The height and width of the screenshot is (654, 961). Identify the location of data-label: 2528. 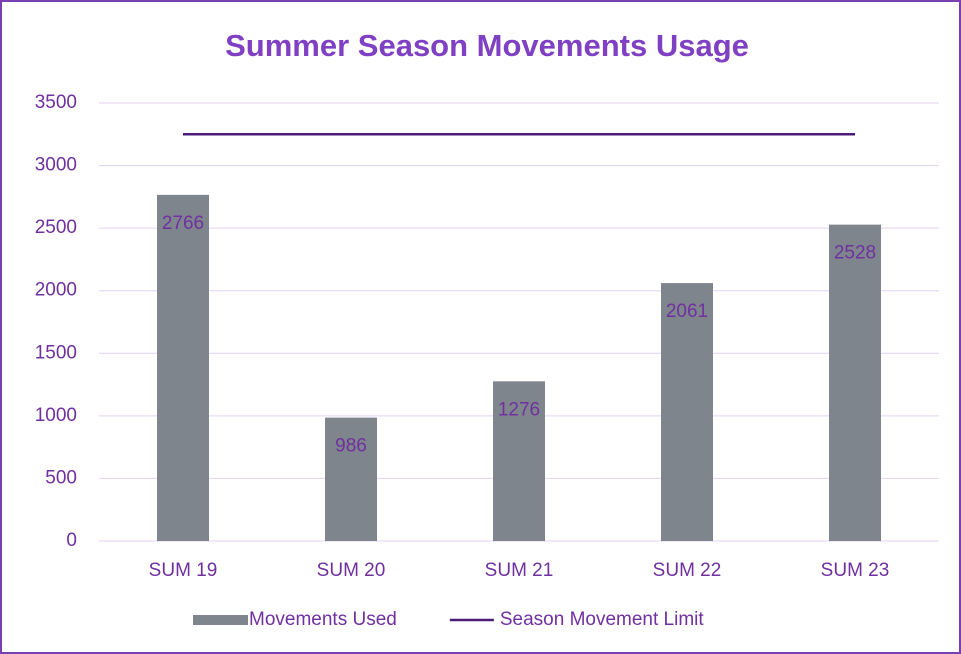
(855, 253).